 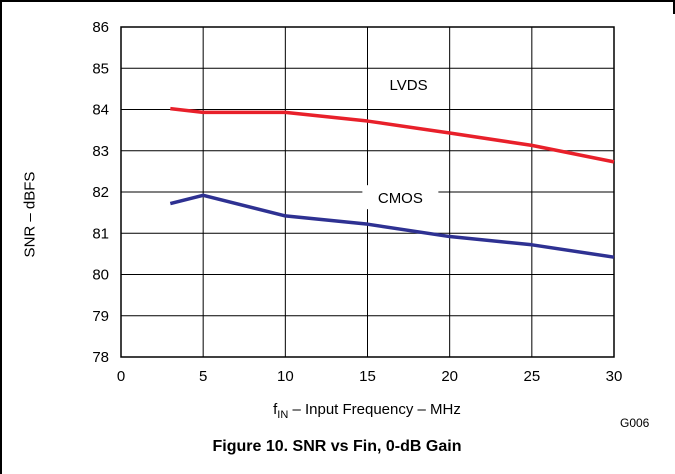 I want to click on y-tick-label: 86, so click(x=100, y=27).